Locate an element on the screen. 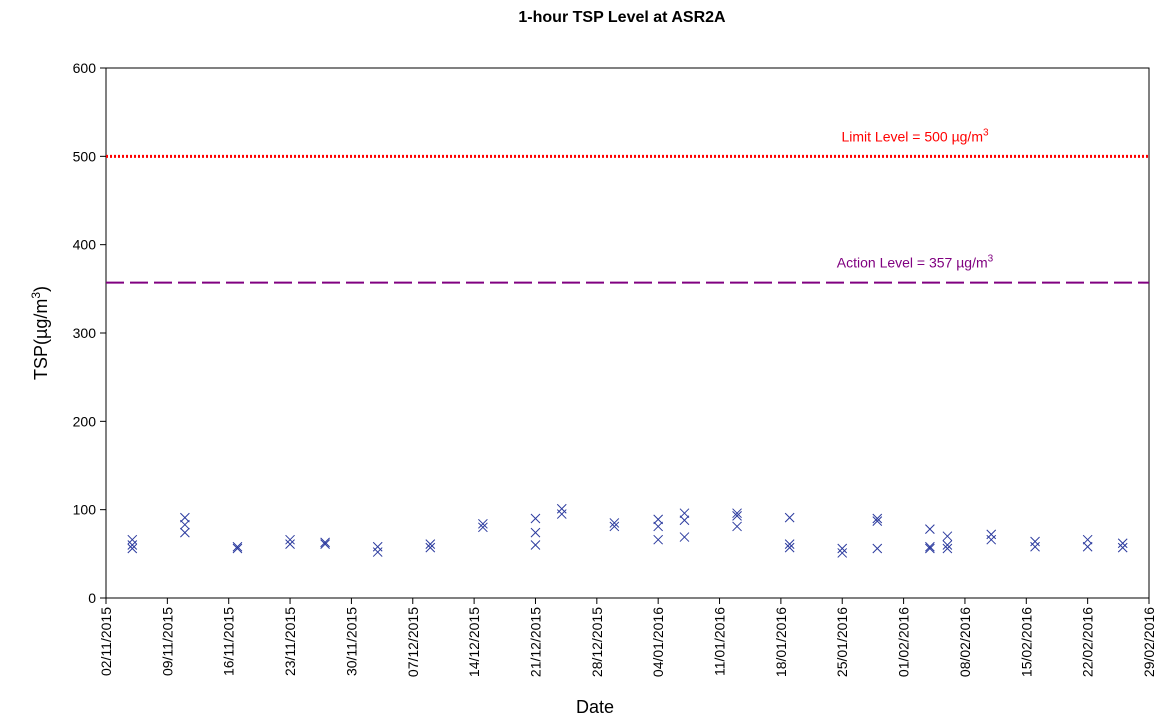 The width and height of the screenshot is (1173, 726). x-tick-label: 25/01/2016 is located at coordinates (842, 642).